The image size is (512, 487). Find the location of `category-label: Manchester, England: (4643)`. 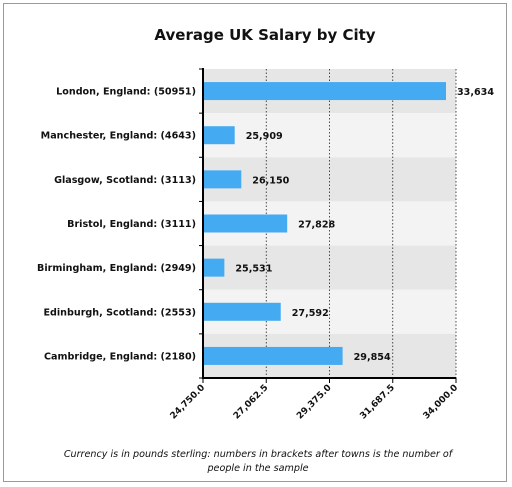

category-label: Manchester, England: (4643) is located at coordinates (118, 136).